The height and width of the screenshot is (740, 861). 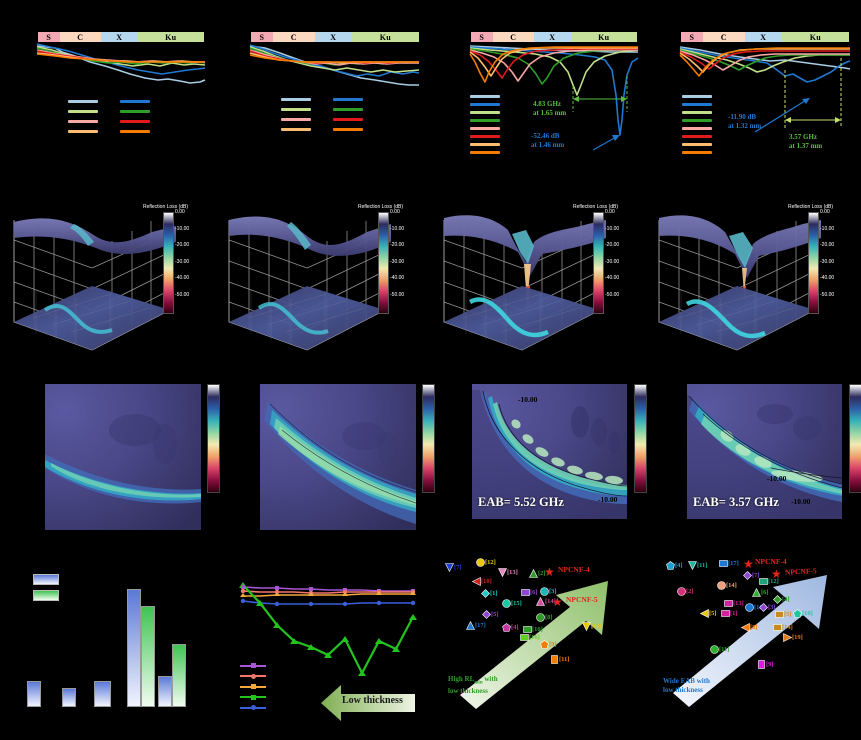 I want to click on scatter-point-ref: [1], so click(x=494, y=593).